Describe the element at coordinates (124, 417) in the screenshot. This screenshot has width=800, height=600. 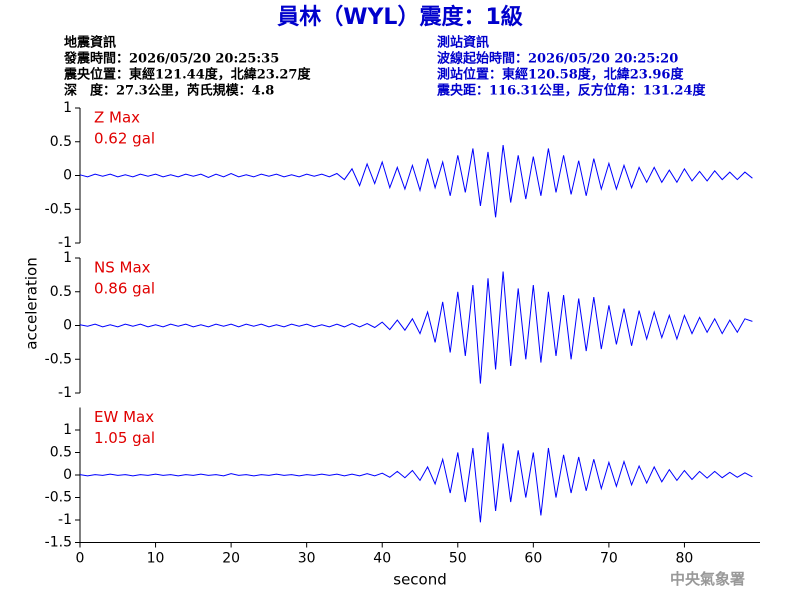
I see `max-label: EW Max` at that location.